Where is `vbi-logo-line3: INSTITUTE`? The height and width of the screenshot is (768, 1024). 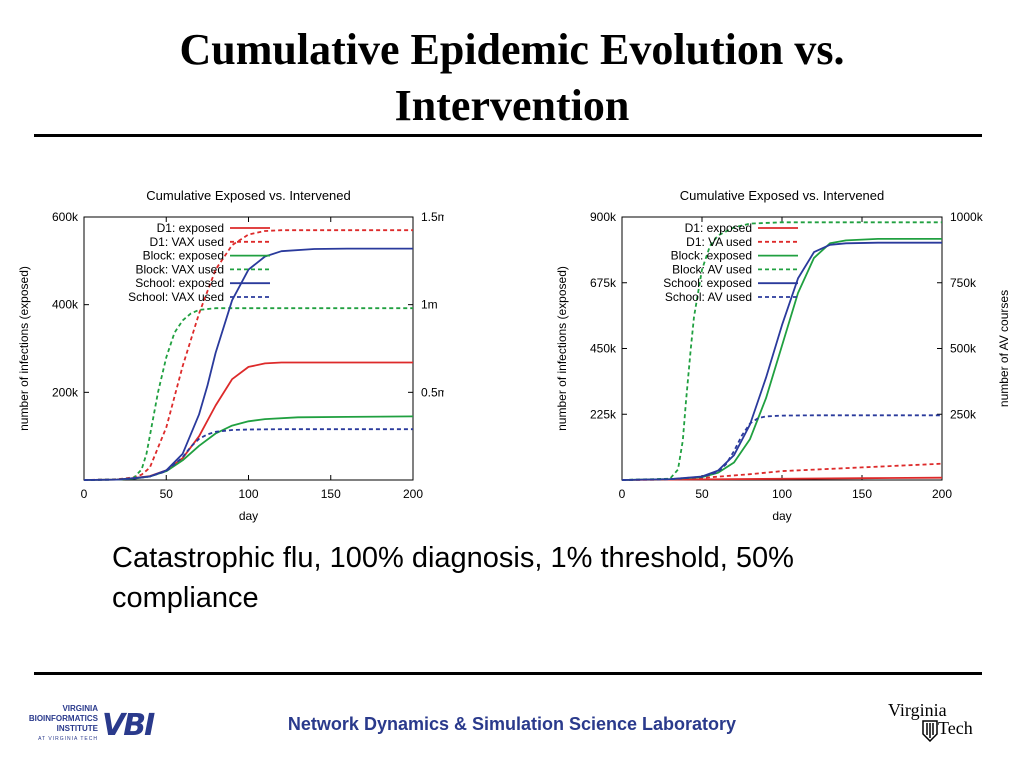 vbi-logo-line3: INSTITUTE is located at coordinates (77, 728).